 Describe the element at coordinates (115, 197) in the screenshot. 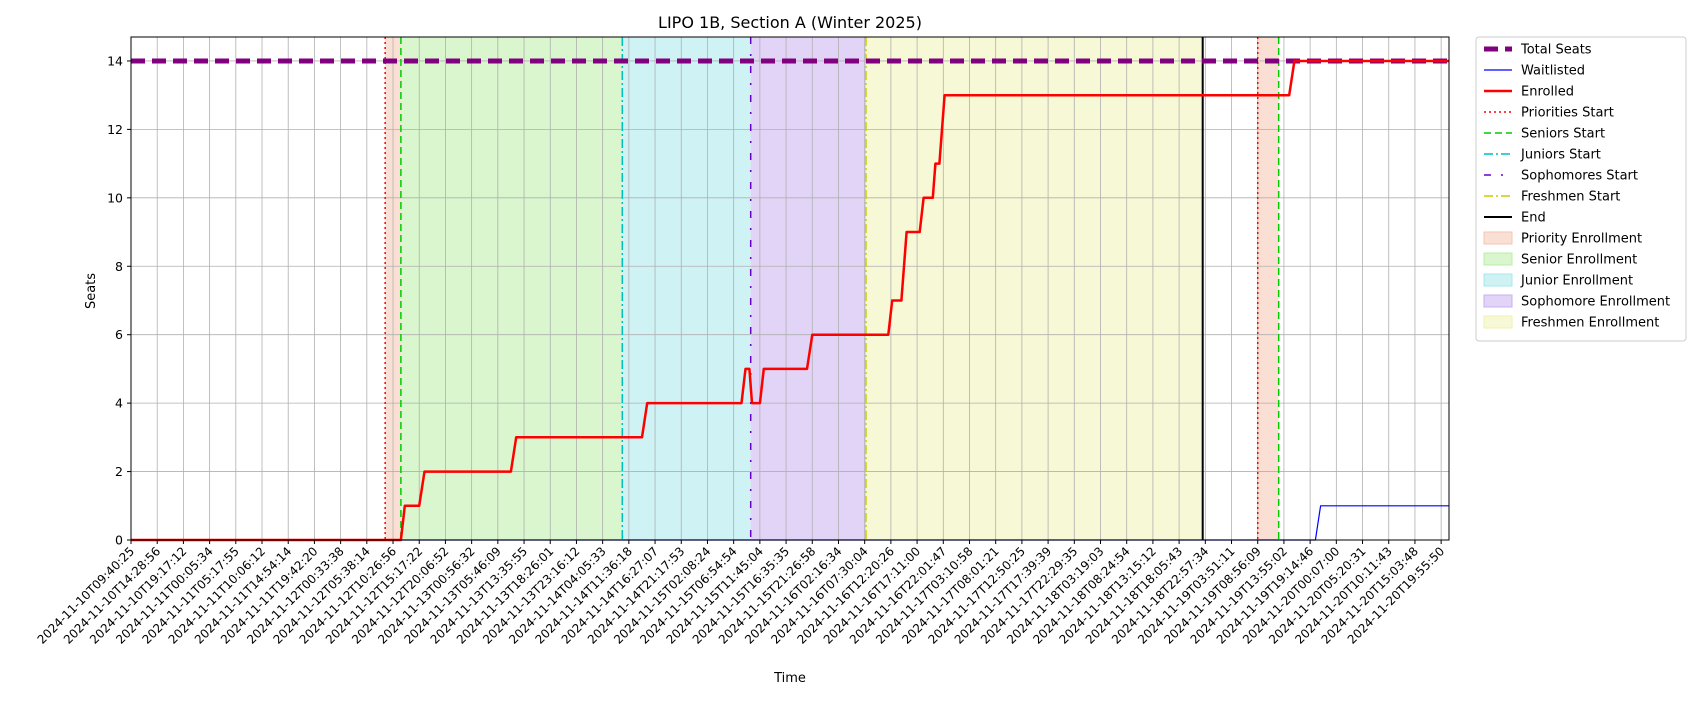

I see `y-tick-label: 10` at that location.